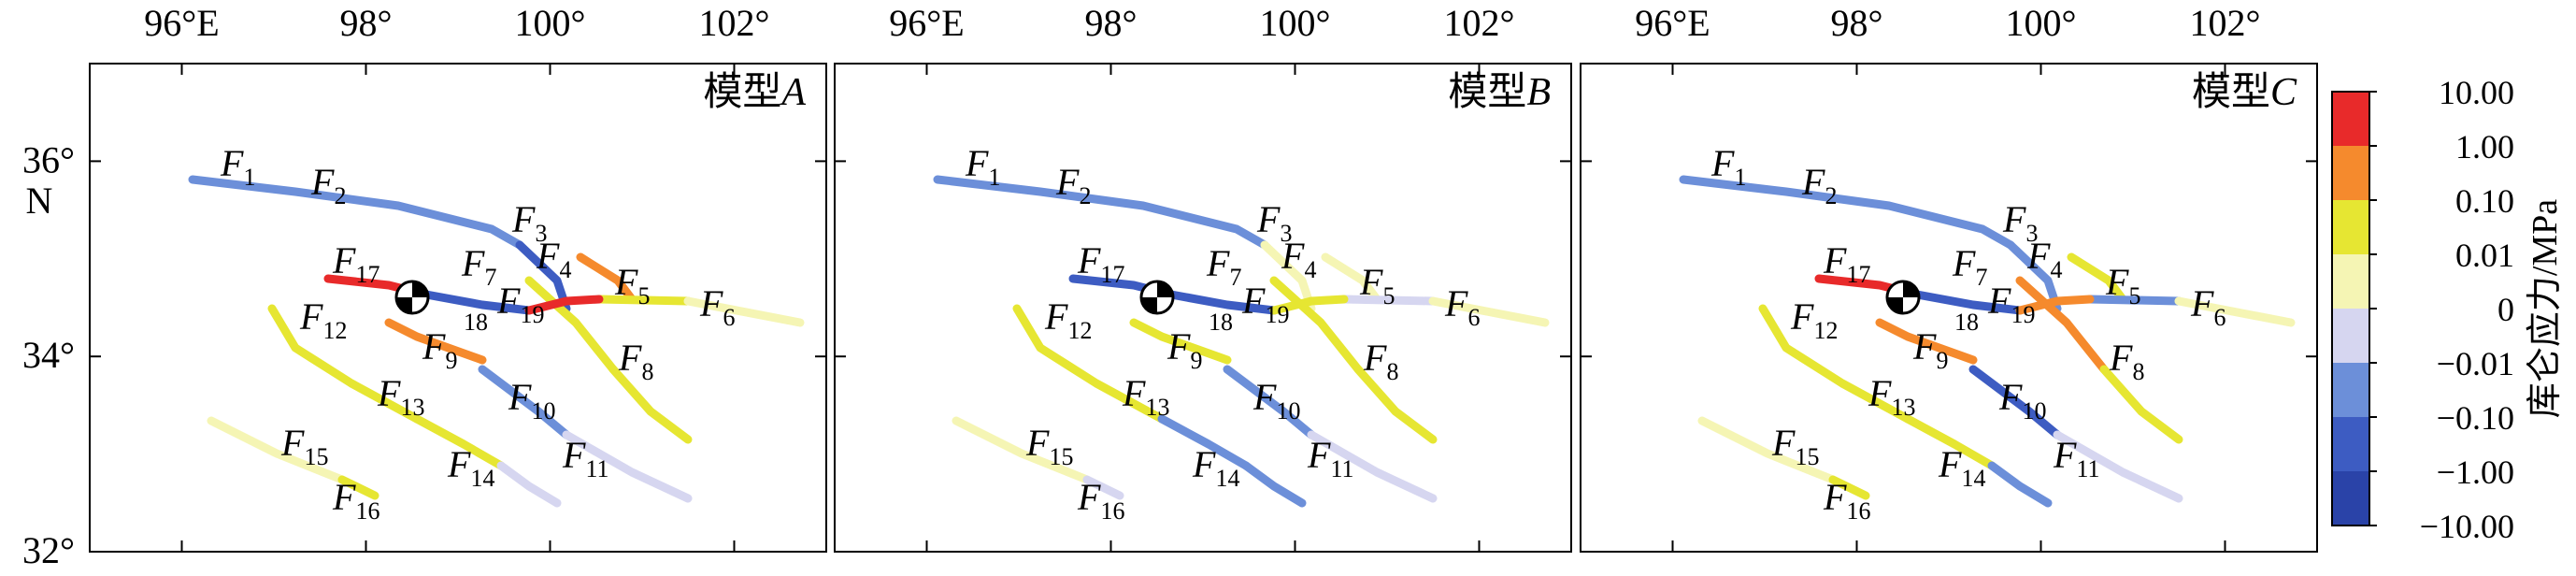 Image resolution: width=2576 pixels, height=576 pixels. Describe the element at coordinates (2475, 472) in the screenshot. I see `colorbar-tick-label: −1.00` at that location.